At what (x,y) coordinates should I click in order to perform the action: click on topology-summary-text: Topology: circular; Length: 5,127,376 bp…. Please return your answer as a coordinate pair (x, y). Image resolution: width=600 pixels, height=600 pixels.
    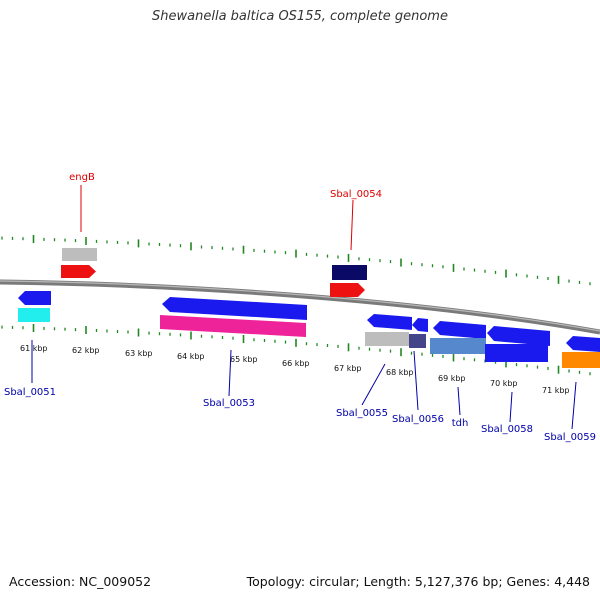
    Looking at the image, I should click on (418, 581).